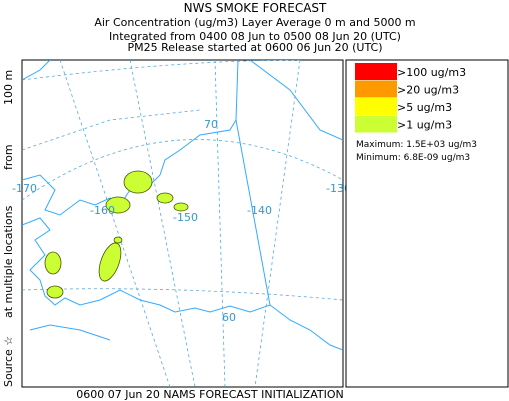 The width and height of the screenshot is (509, 401). What do you see at coordinates (185, 217) in the screenshot?
I see `graticule-label: -150` at bounding box center [185, 217].